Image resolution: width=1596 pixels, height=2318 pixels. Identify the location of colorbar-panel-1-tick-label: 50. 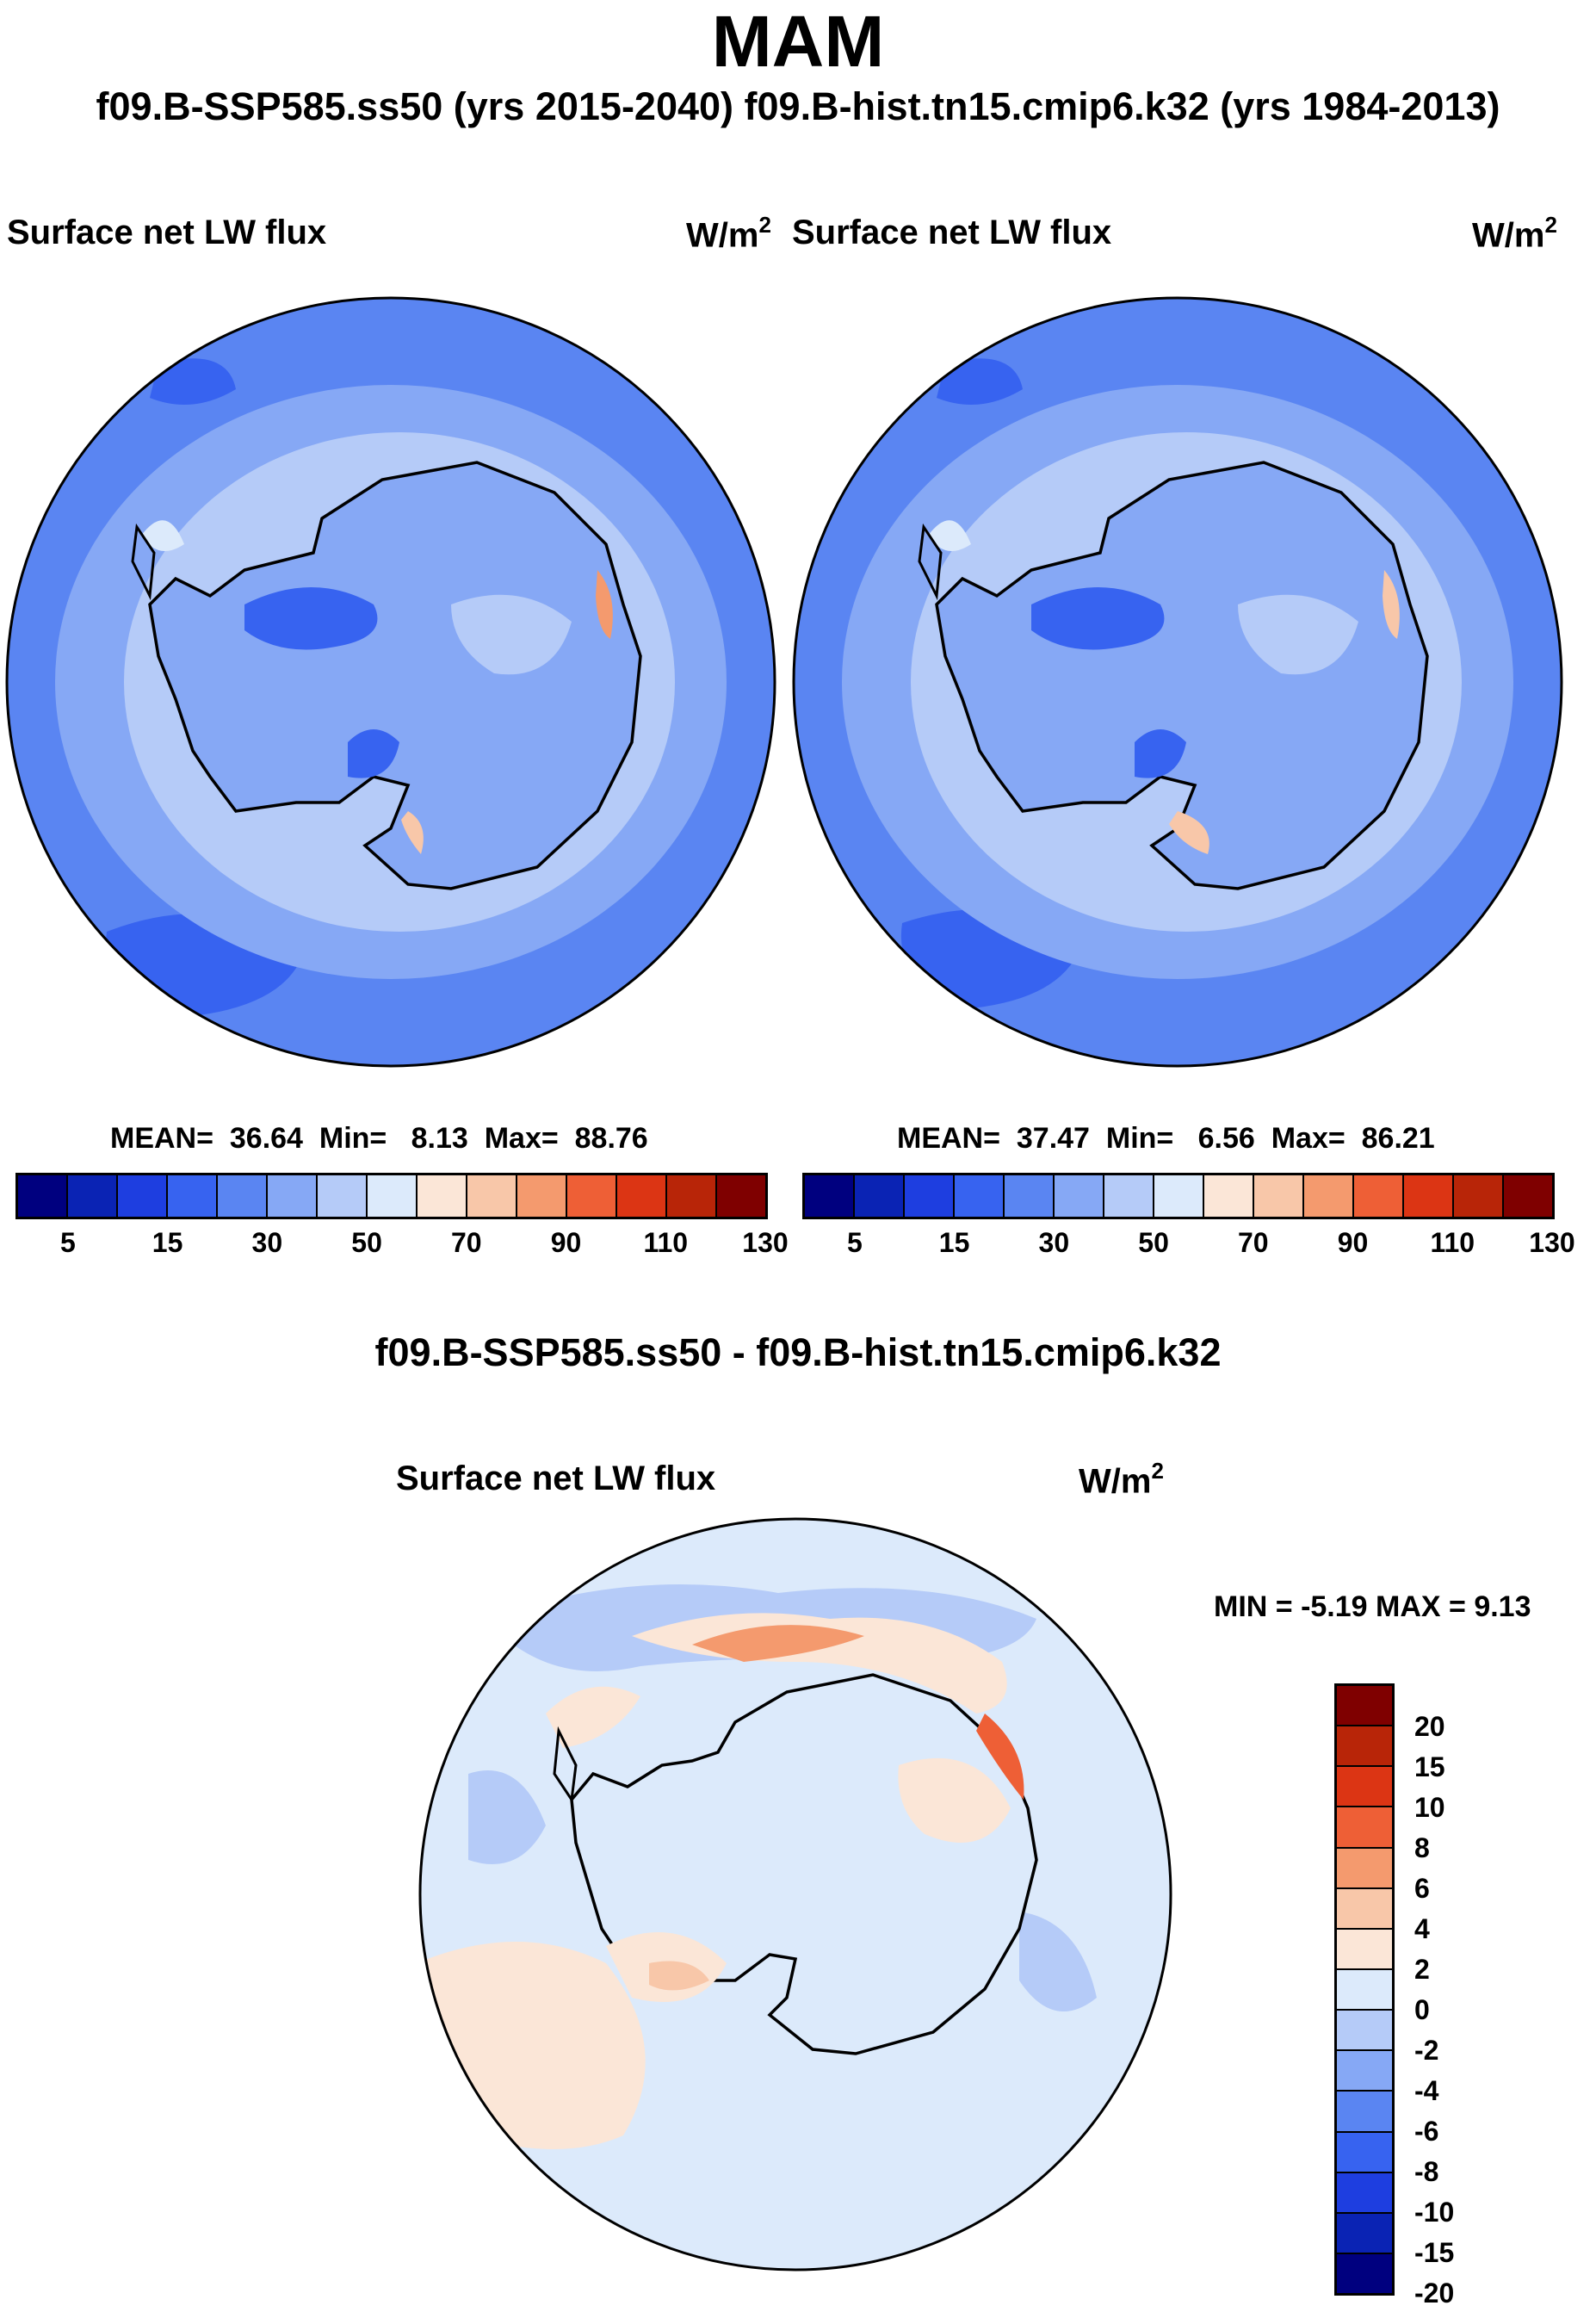
(366, 1242).